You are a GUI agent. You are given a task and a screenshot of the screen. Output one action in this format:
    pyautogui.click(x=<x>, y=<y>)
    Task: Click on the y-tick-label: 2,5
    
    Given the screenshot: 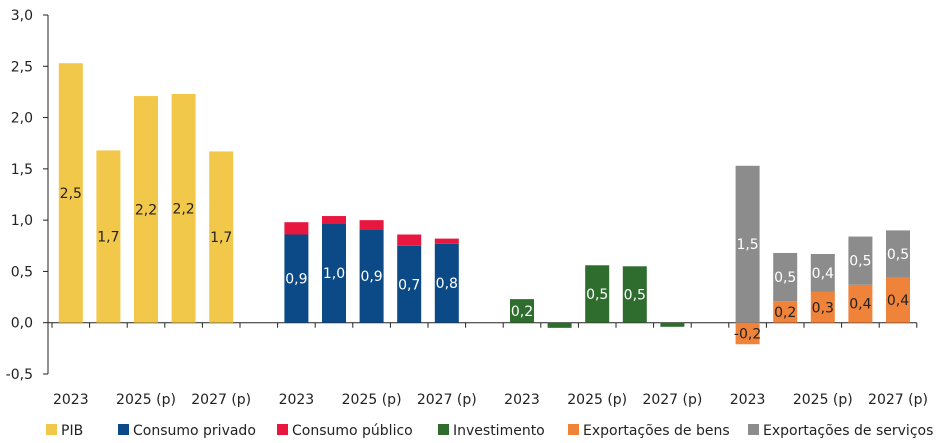 What is the action you would take?
    pyautogui.click(x=22, y=67)
    